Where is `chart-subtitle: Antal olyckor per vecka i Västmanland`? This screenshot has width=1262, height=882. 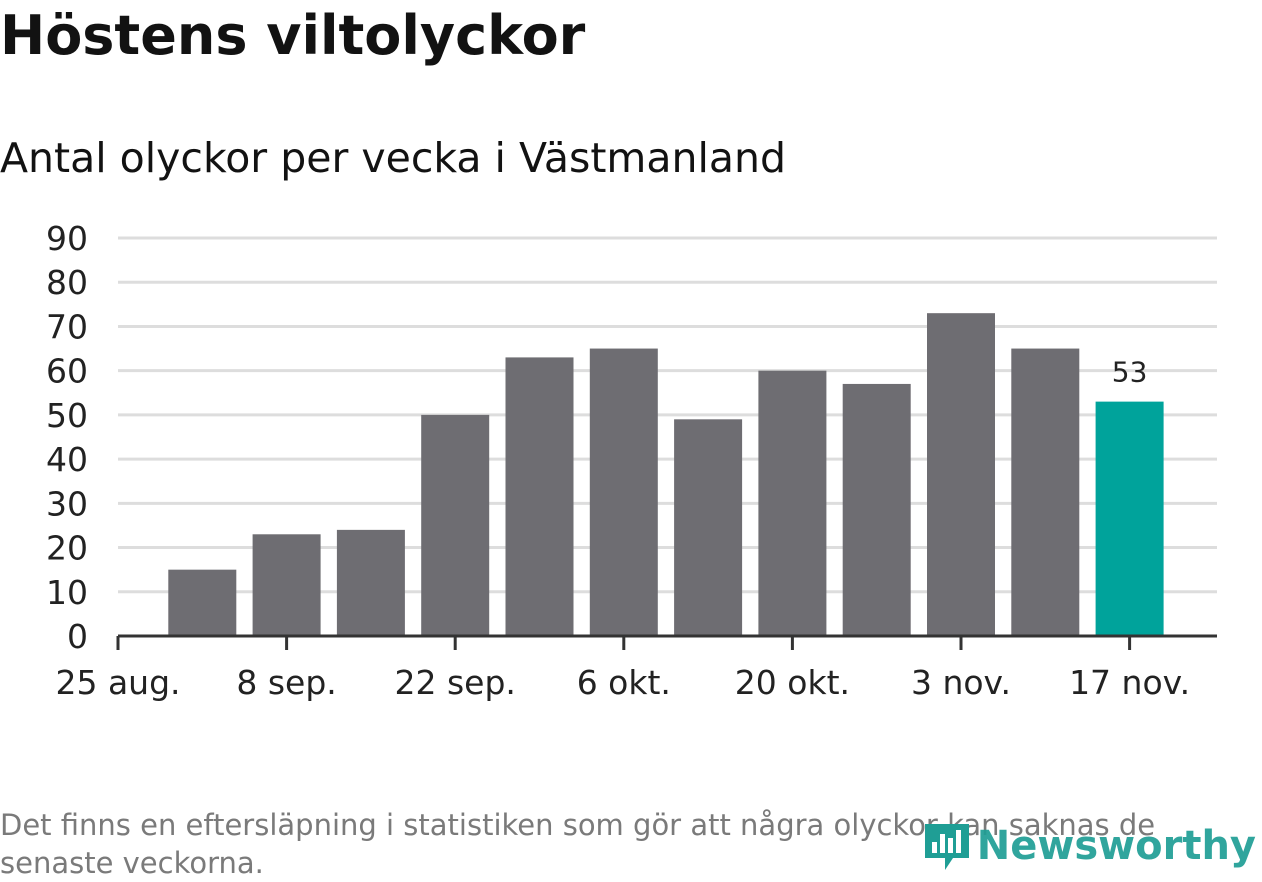
chart-subtitle: Antal olyckor per vecka i Västmanland is located at coordinates (393, 158).